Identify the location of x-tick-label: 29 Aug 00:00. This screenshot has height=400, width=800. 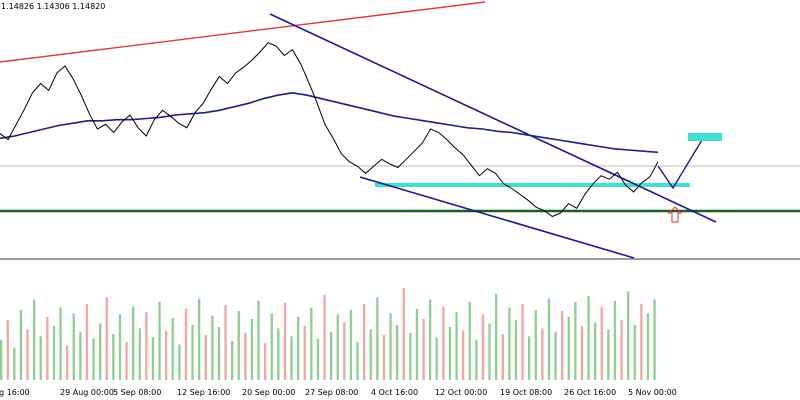
(87, 392).